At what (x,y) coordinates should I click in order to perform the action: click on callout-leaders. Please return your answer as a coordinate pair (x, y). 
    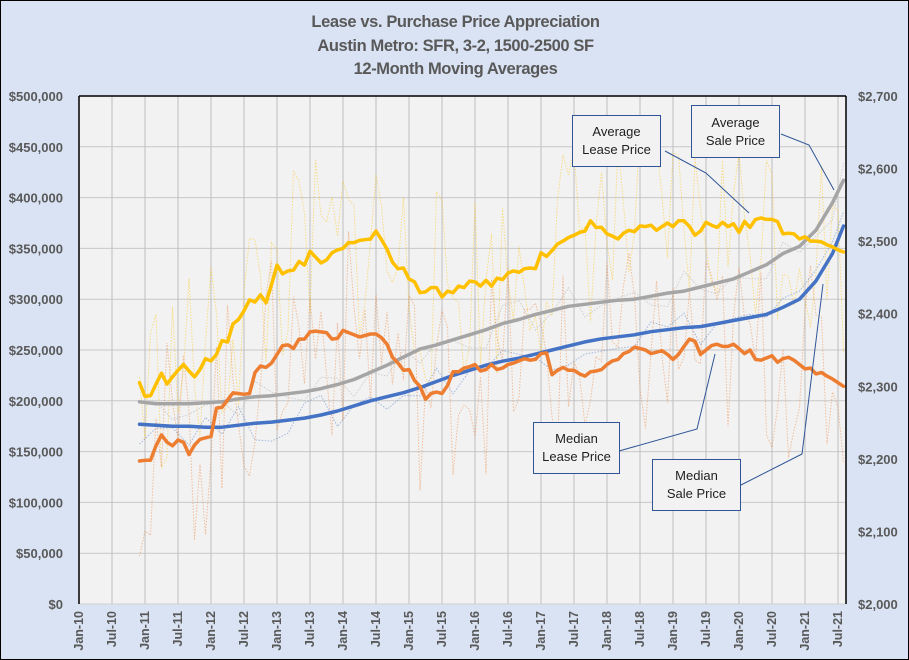
    Looking at the image, I should click on (726, 310).